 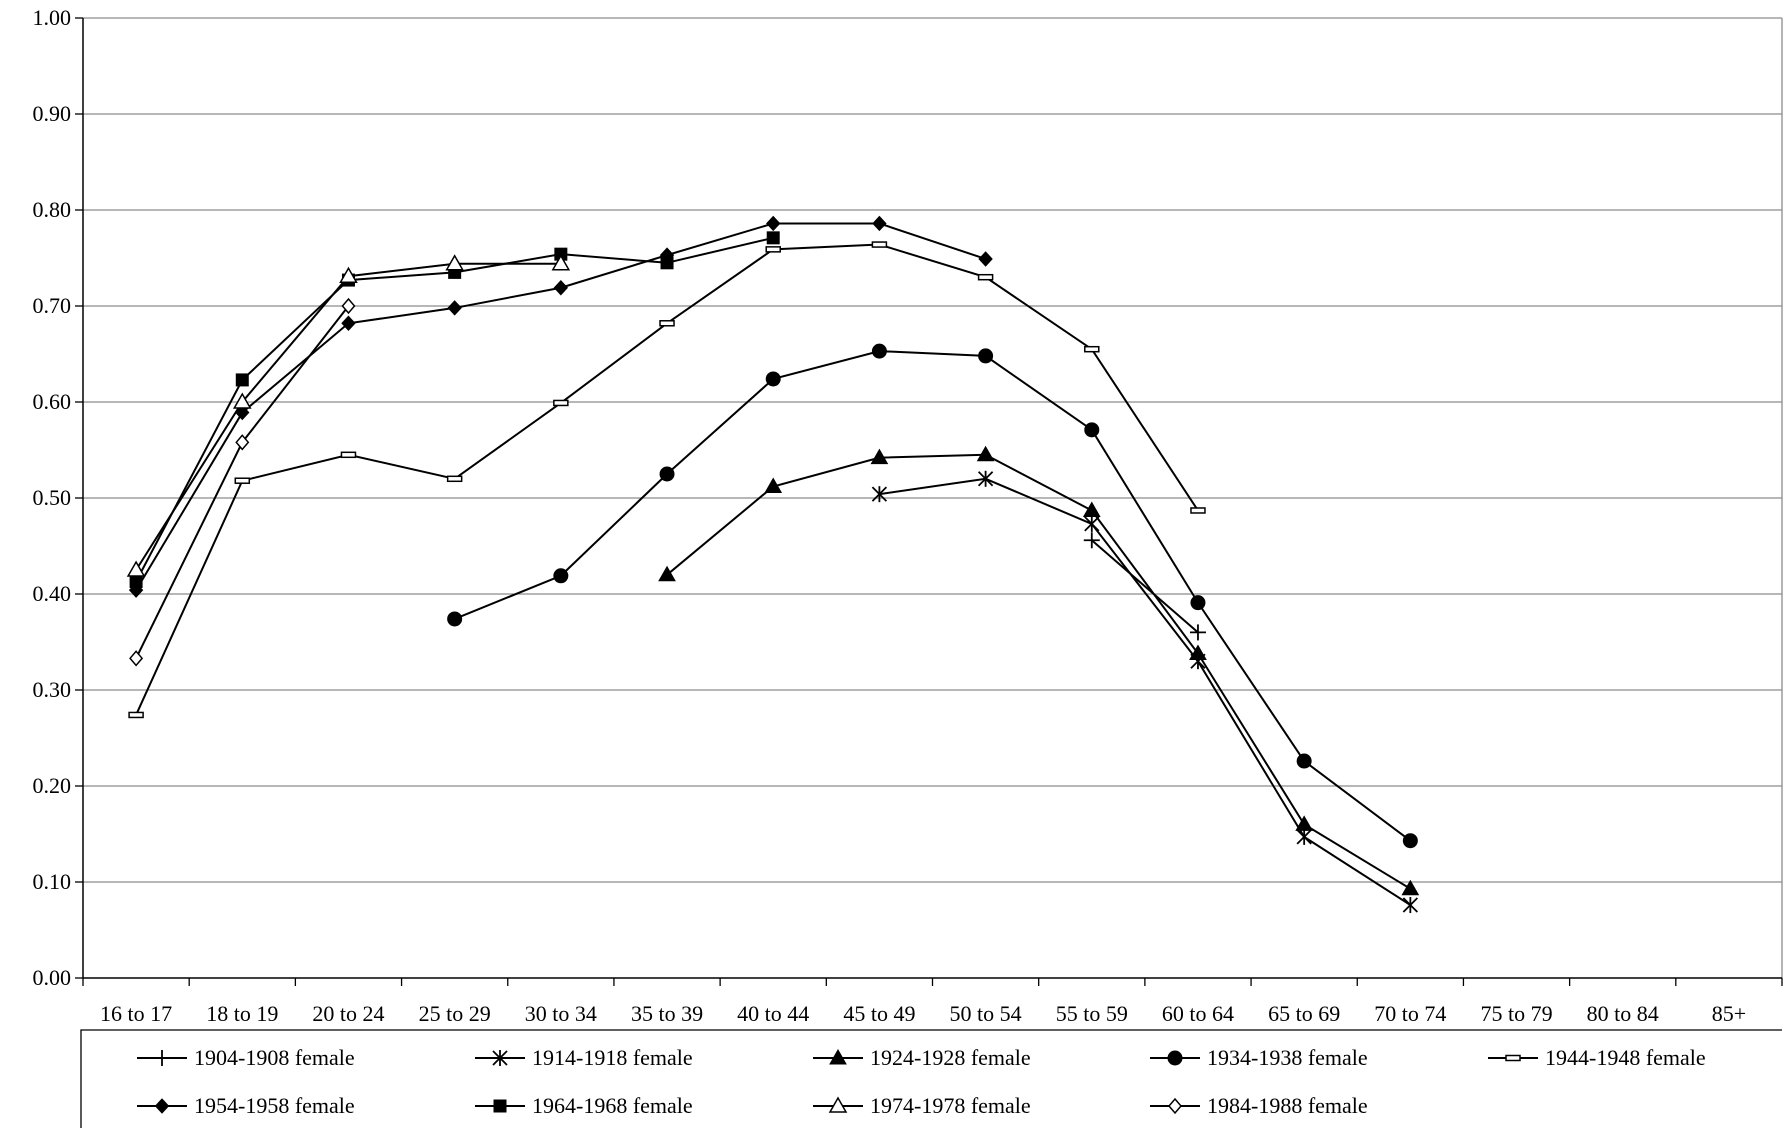 What do you see at coordinates (242, 1013) in the screenshot?
I see `x-tick-label: 18 to 19` at bounding box center [242, 1013].